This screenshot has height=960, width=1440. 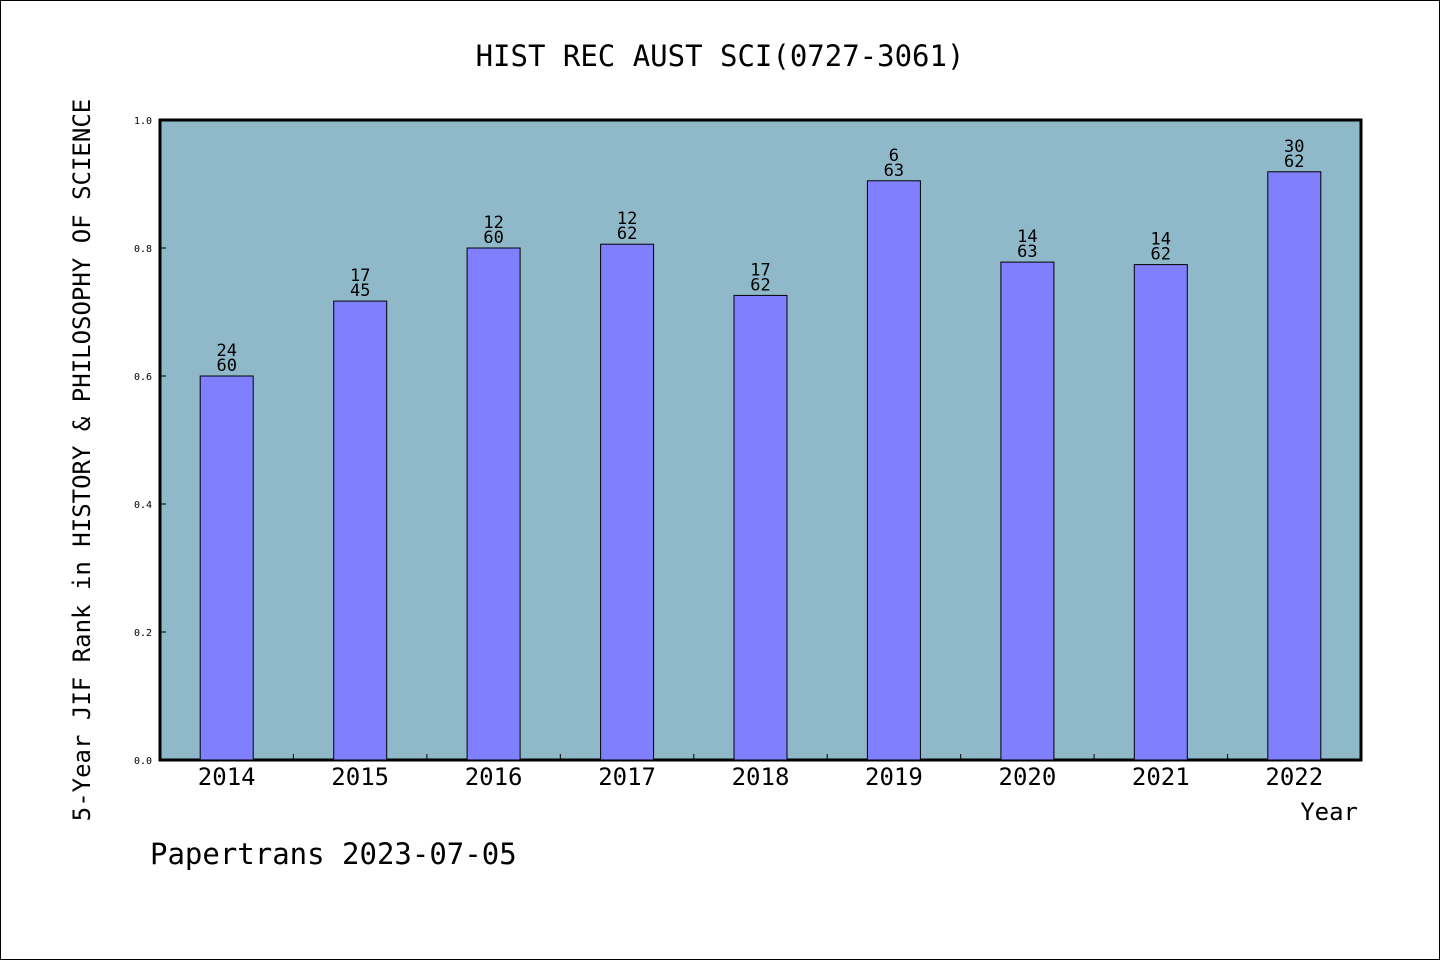 What do you see at coordinates (1161, 777) in the screenshot?
I see `x-tick-label-2021: 2021` at bounding box center [1161, 777].